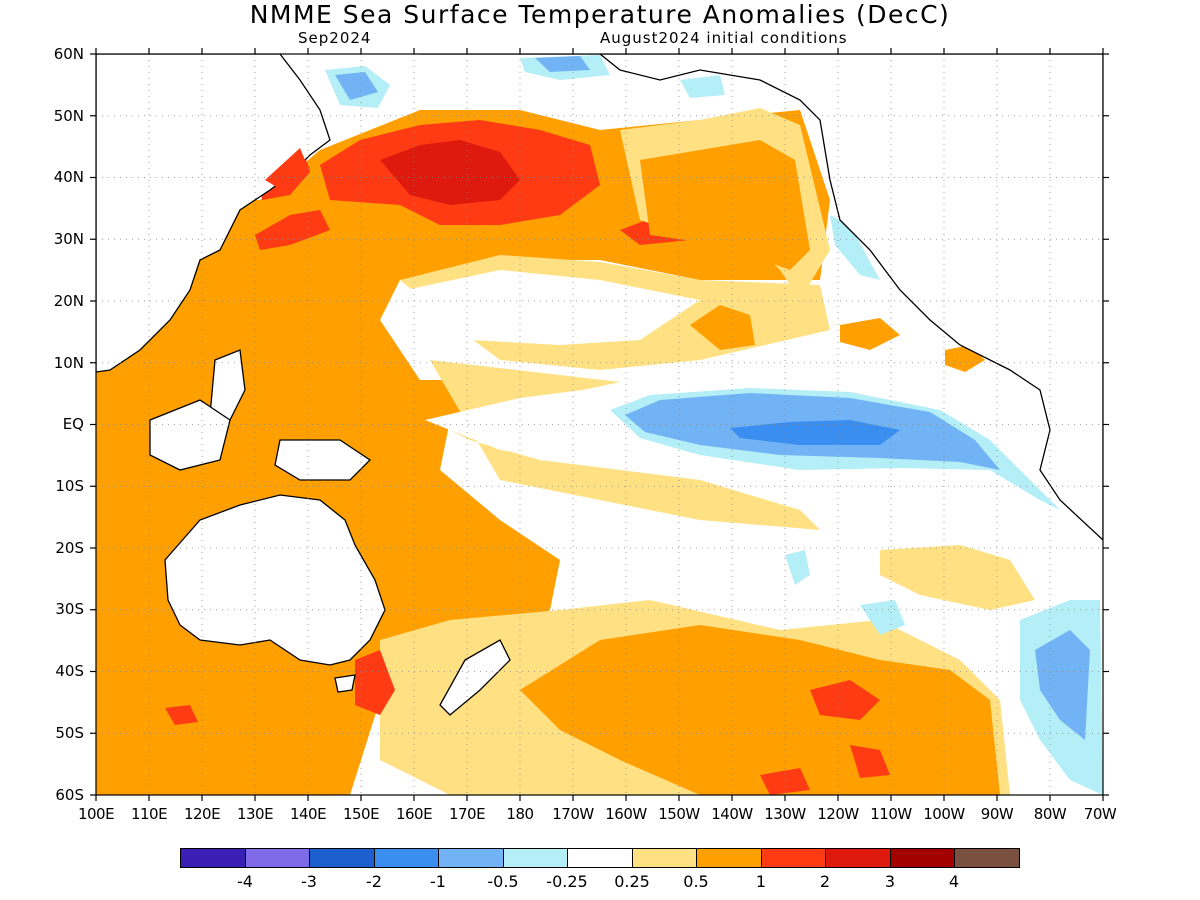 Image resolution: width=1200 pixels, height=900 pixels. What do you see at coordinates (954, 881) in the screenshot?
I see `colorbar-label: 4` at bounding box center [954, 881].